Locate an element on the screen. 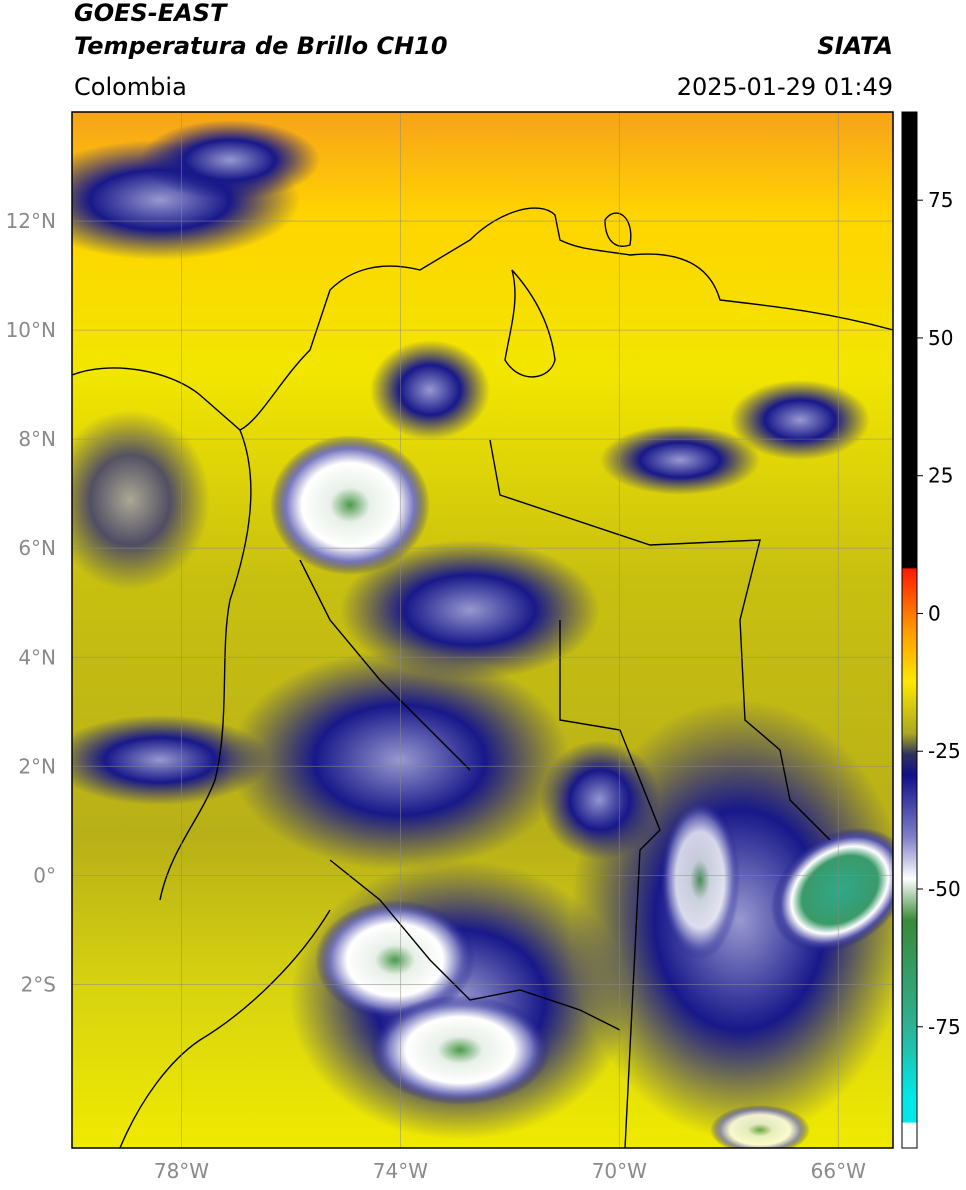  colorbar-tick-label: -75 is located at coordinates (944, 1027).